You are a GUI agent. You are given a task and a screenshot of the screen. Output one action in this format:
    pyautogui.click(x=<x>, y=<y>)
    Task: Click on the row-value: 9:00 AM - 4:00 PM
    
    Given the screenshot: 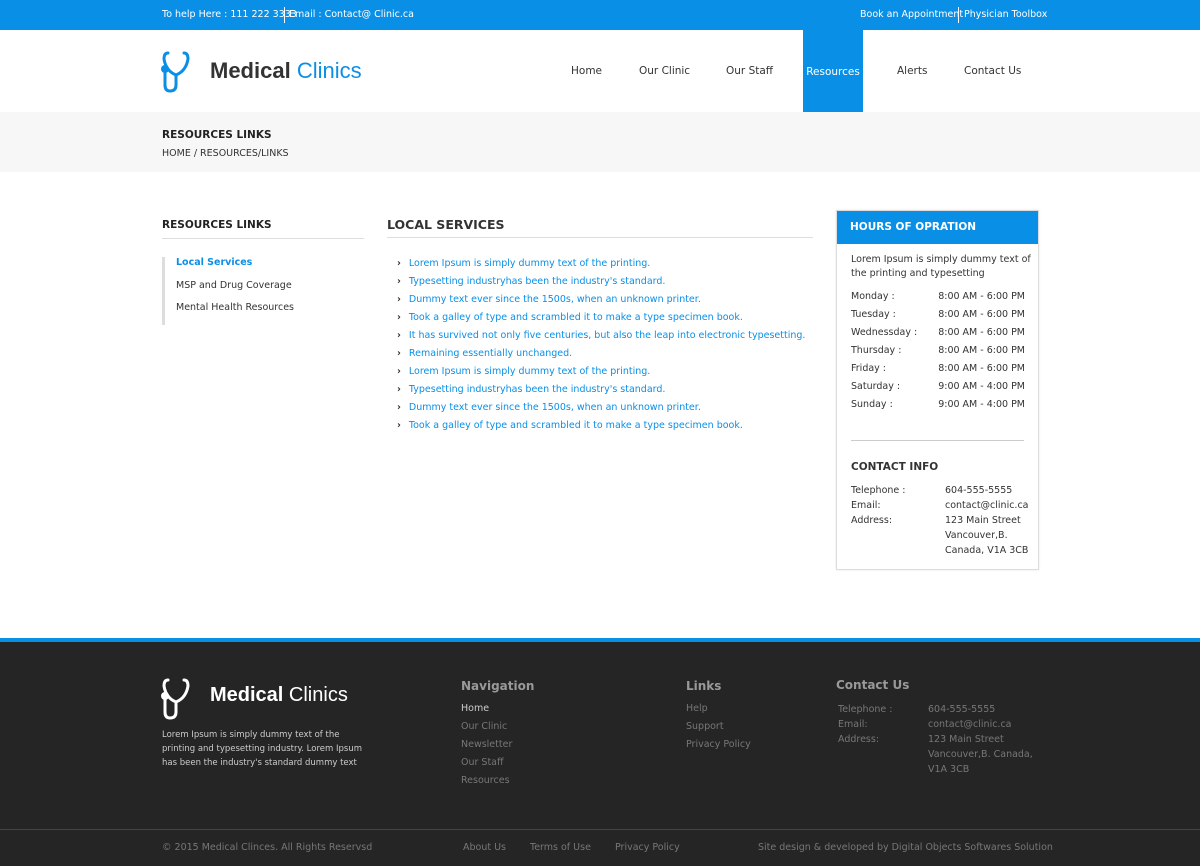 What is the action you would take?
    pyautogui.click(x=981, y=386)
    